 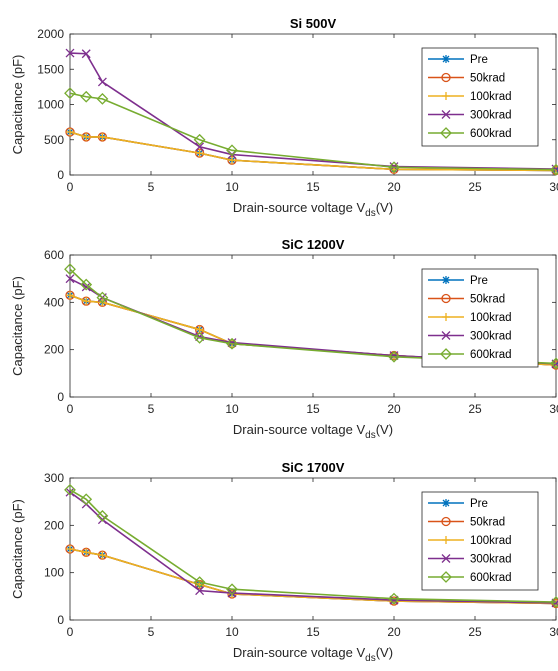 I want to click on legend-entry-600krad: 600krad, so click(x=470, y=354).